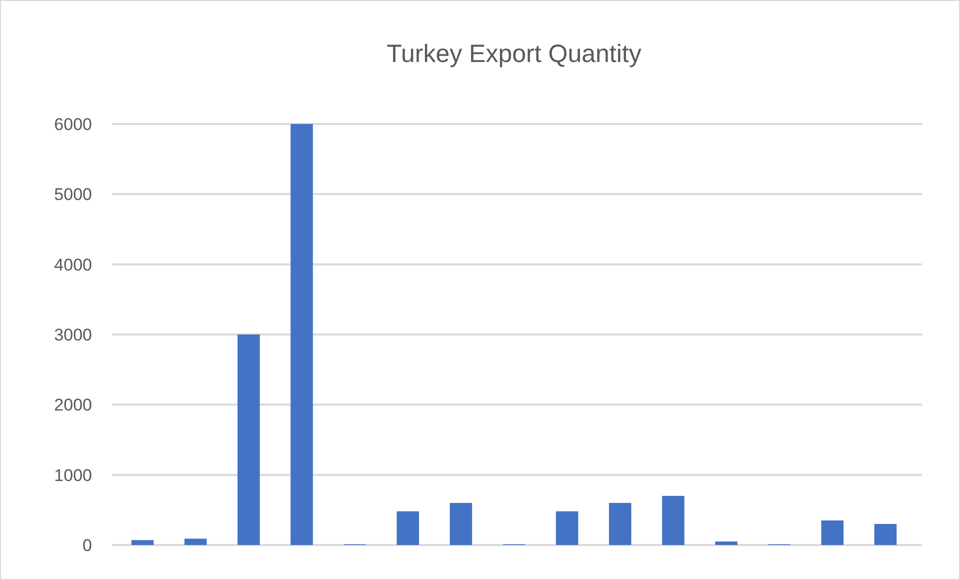  Describe the element at coordinates (73, 475) in the screenshot. I see `y-tick-label: 1000` at that location.